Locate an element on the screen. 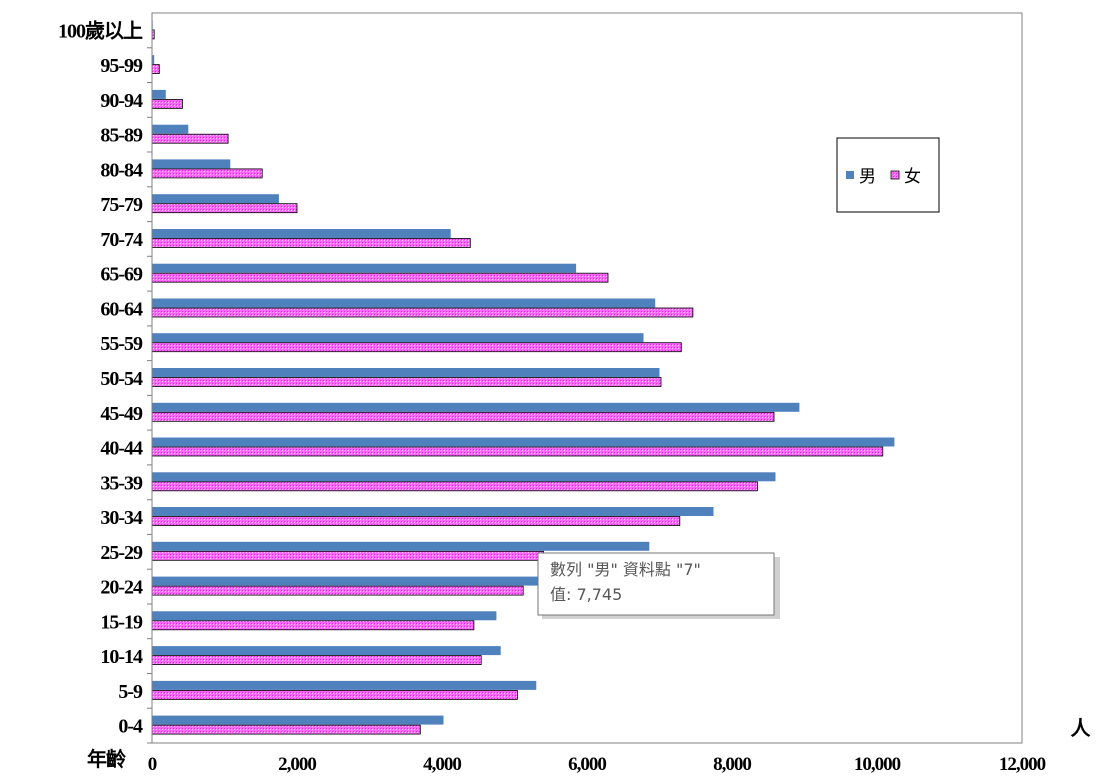 The height and width of the screenshot is (776, 1097). category-label: 35-39 is located at coordinates (121, 483).